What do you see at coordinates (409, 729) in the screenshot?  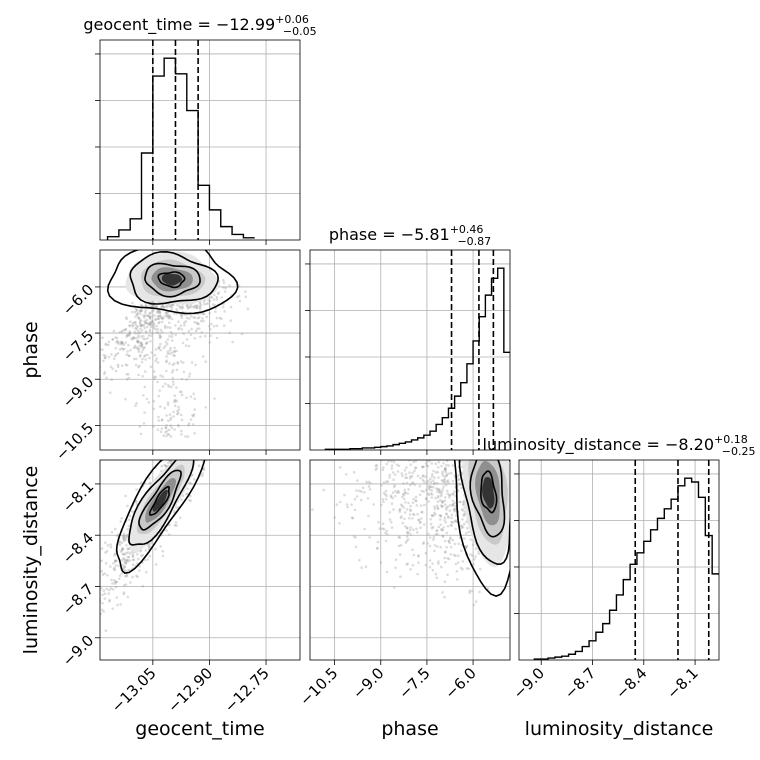 I see `xaxis-label-phase: phase` at bounding box center [409, 729].